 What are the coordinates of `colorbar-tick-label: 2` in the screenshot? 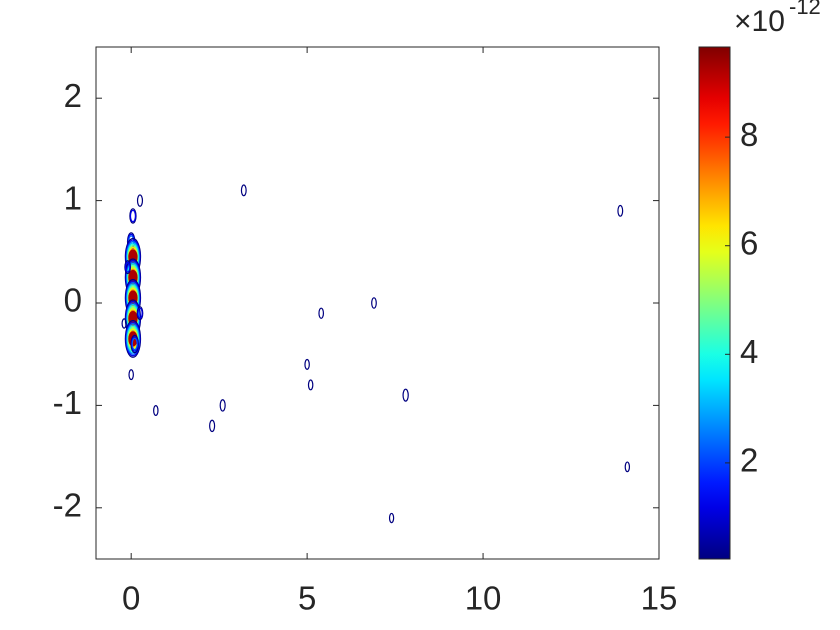 It's located at (749, 460).